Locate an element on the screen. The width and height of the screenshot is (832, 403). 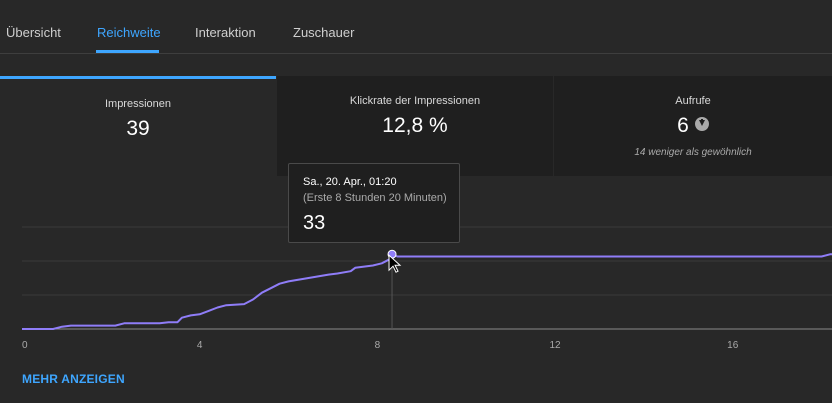
metric-comparison: 14 weniger als gewöhnlich is located at coordinates (693, 152).